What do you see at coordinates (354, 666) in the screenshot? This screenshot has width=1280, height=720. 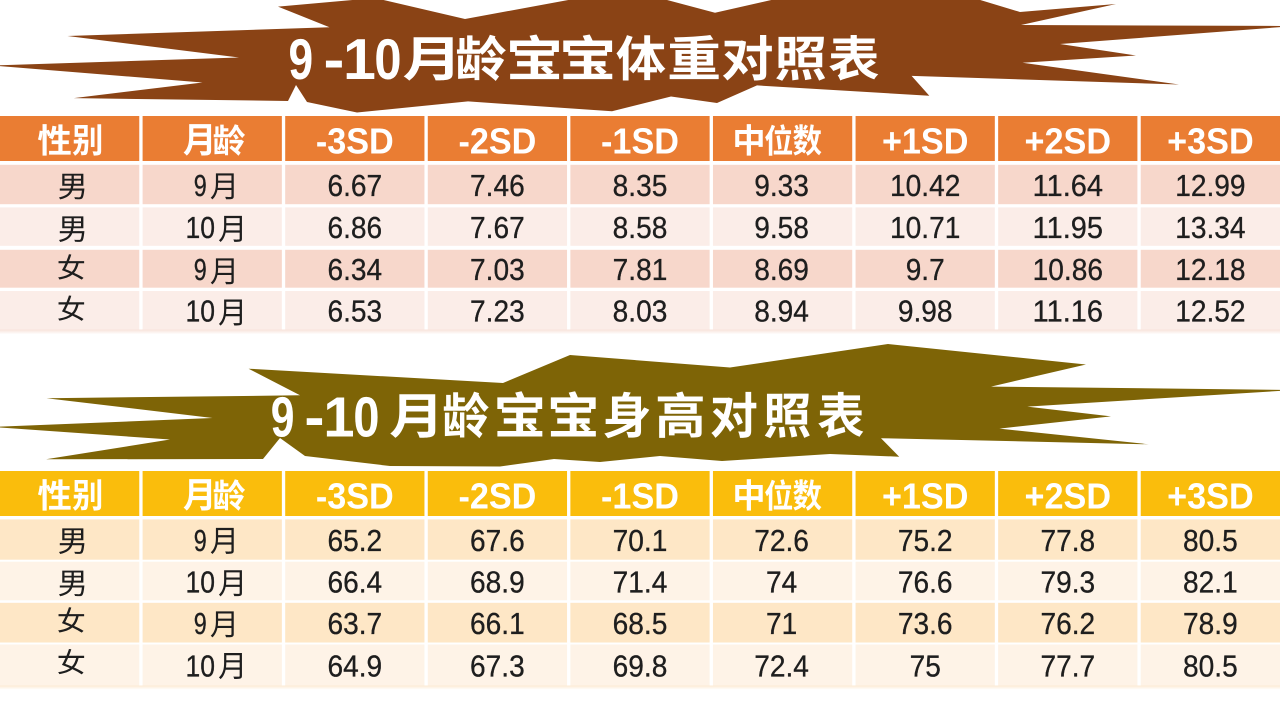 I see `svg-text: 64.9` at bounding box center [354, 666].